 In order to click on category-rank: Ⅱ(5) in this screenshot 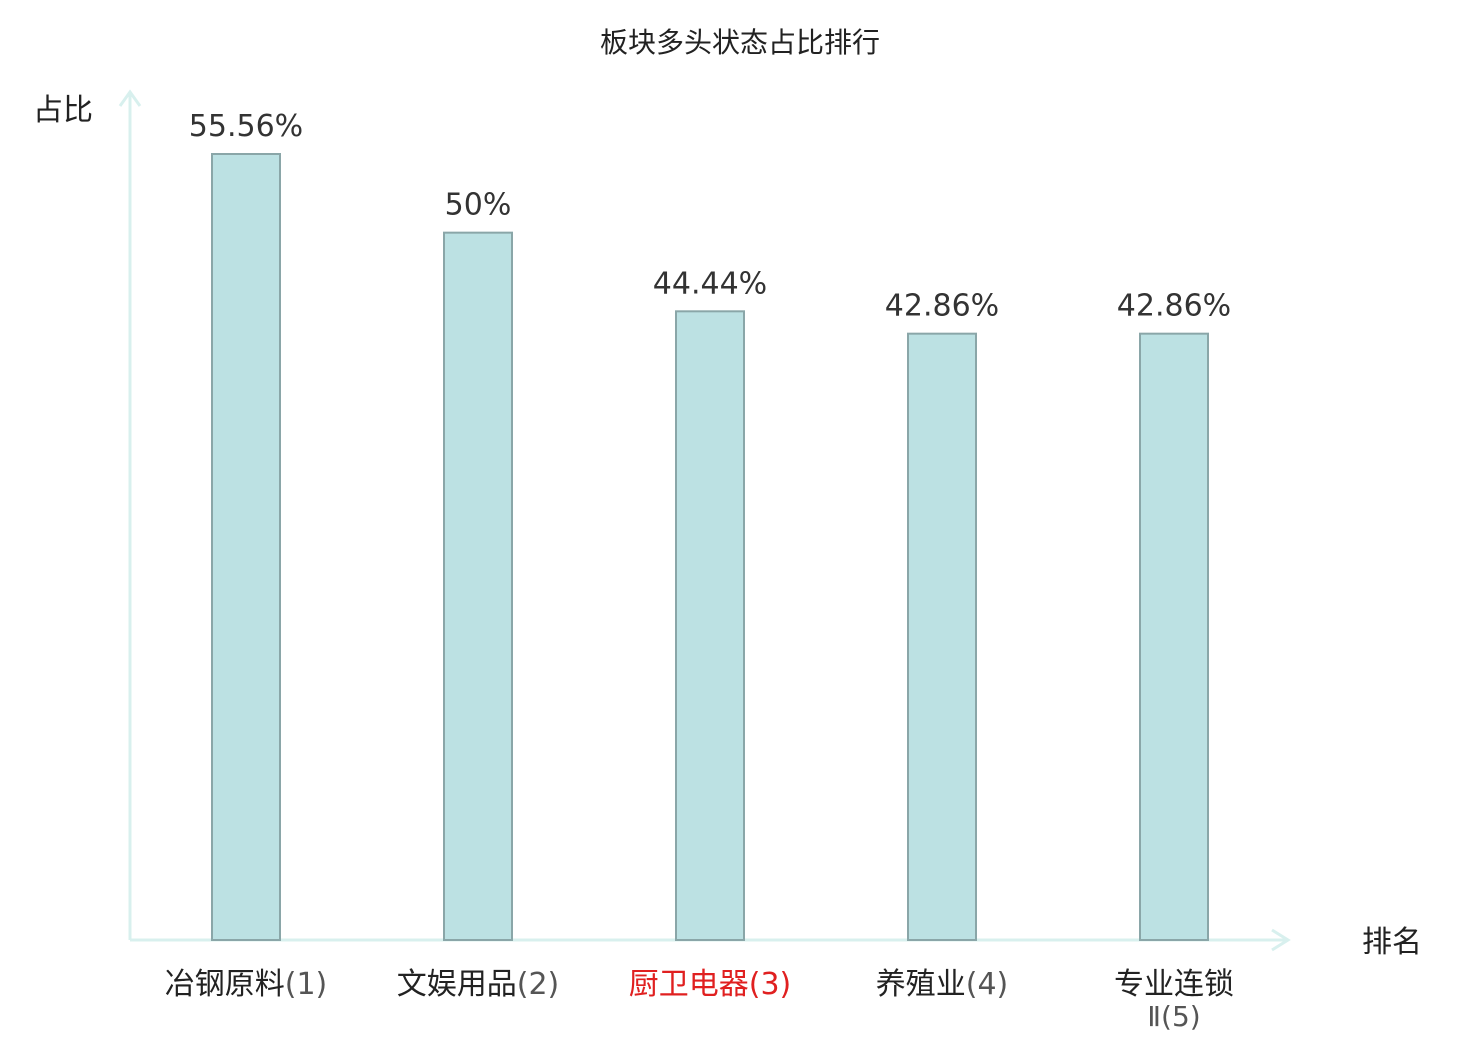, I will do `click(1173, 1016)`.